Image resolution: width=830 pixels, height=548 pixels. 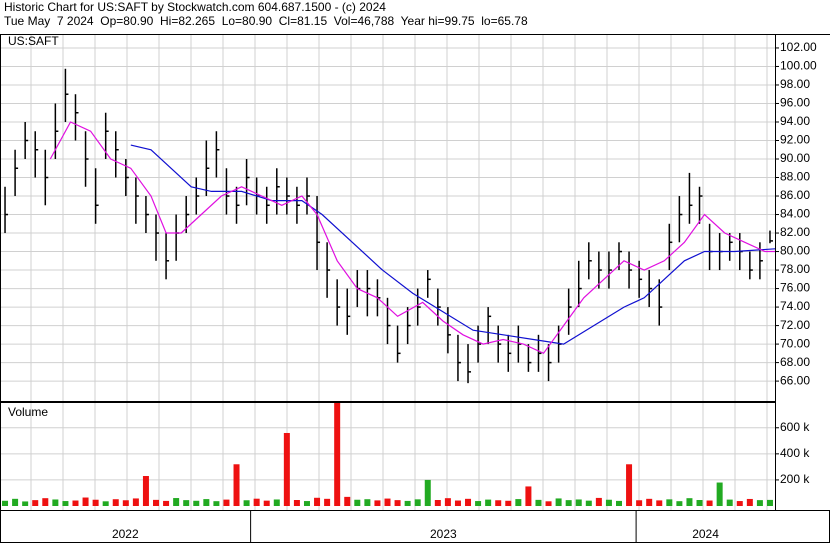 I want to click on y-tick-label: 90.00, so click(x=795, y=158).